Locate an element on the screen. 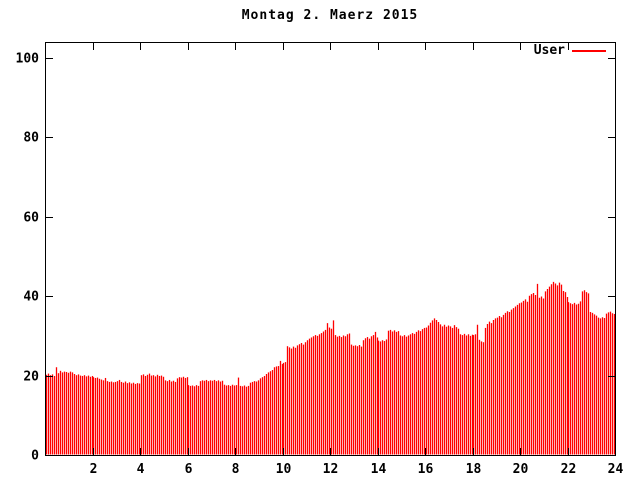  y-tick-label: 40 is located at coordinates (31, 297).